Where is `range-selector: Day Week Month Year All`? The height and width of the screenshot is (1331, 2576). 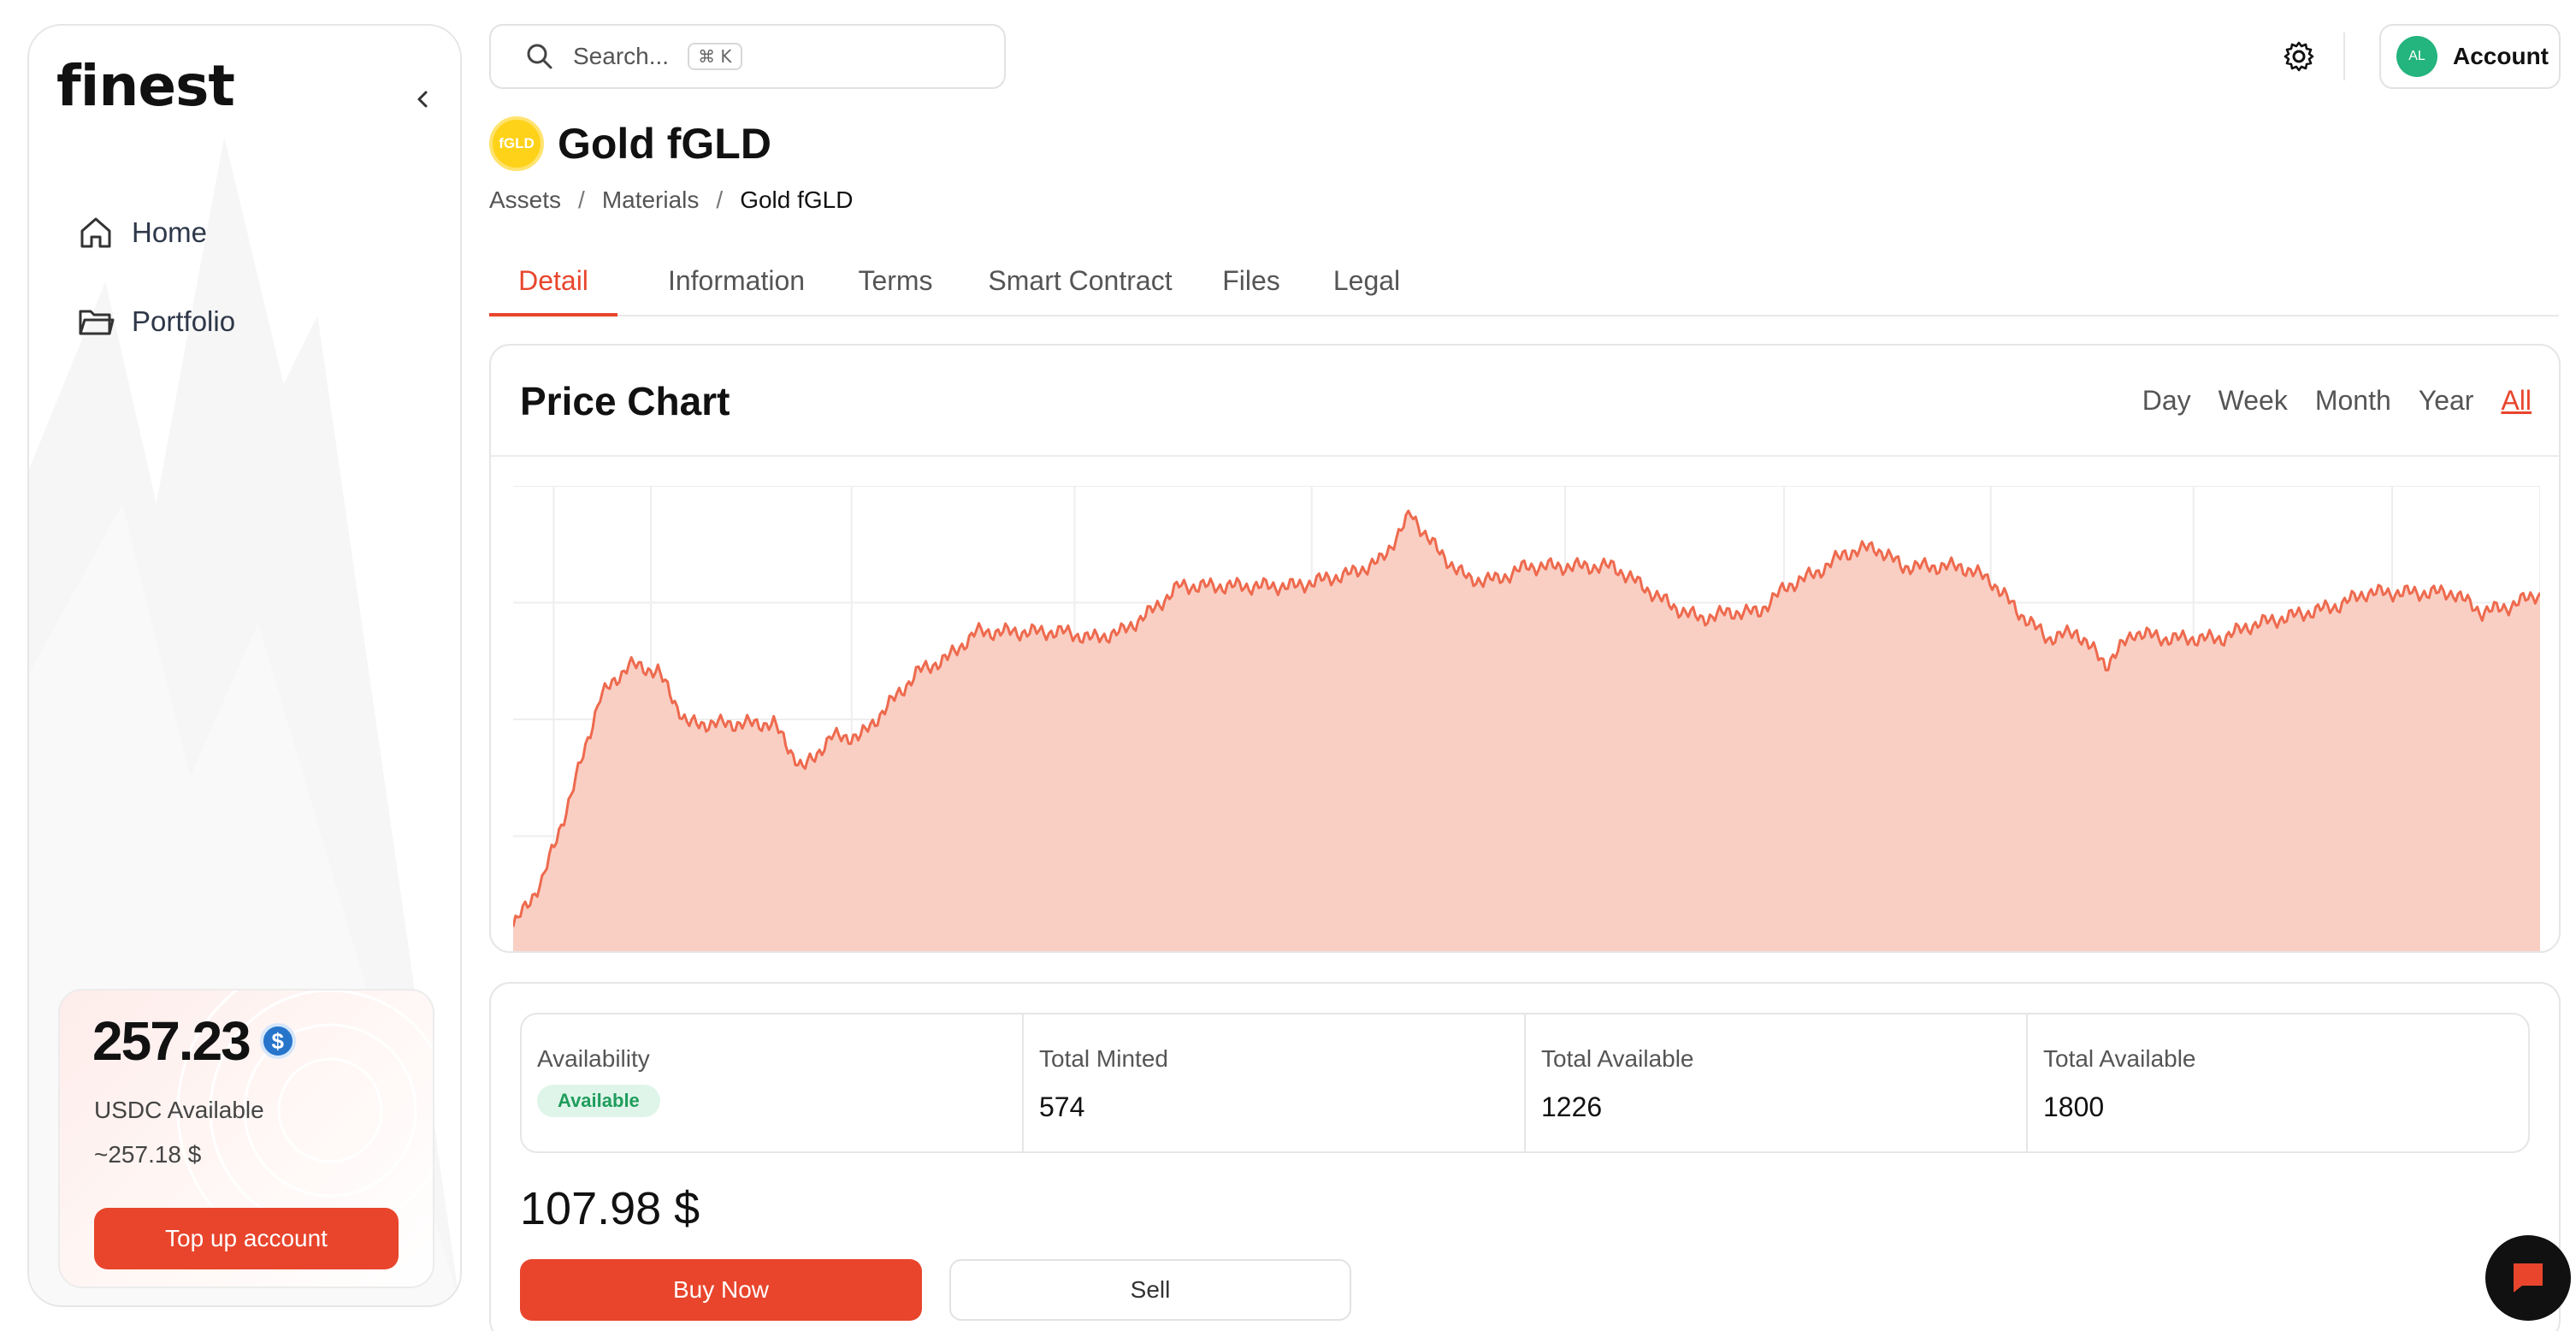 range-selector: Day Week Month Year All is located at coordinates (2337, 401).